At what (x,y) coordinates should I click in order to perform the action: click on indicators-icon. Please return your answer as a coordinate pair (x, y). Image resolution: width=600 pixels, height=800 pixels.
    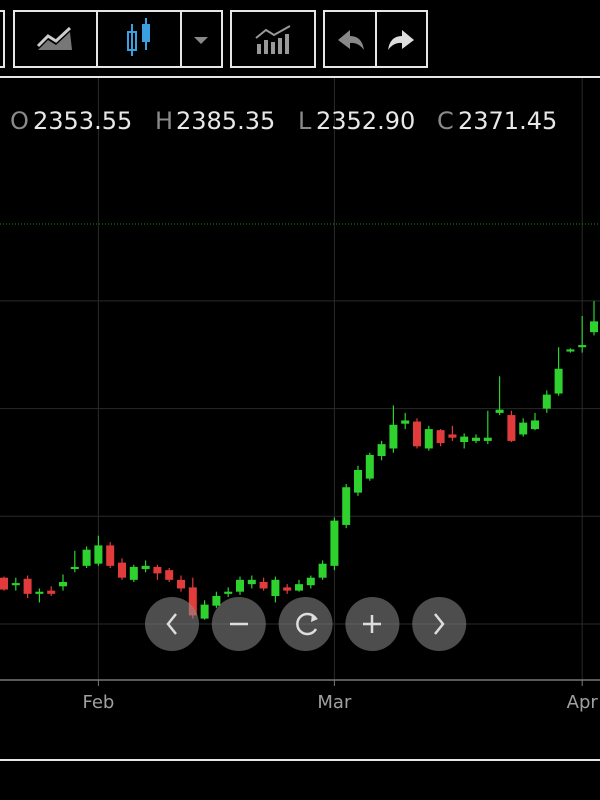
    Looking at the image, I should click on (273, 39).